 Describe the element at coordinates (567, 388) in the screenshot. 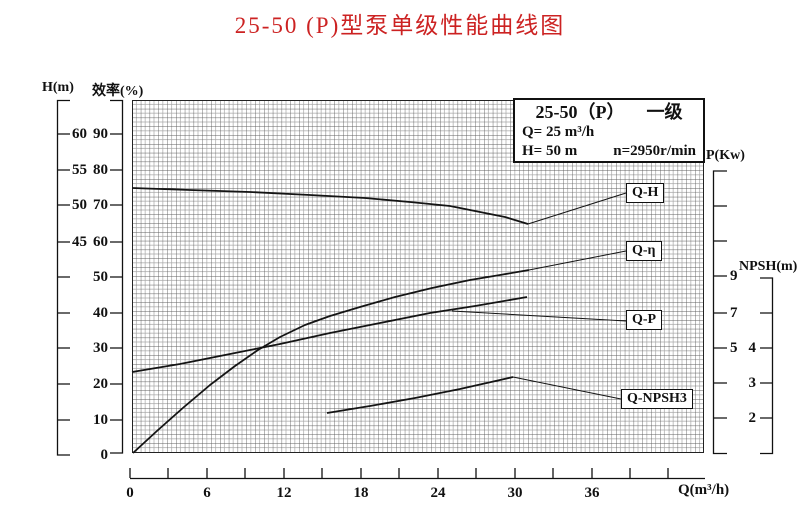

I see `leader-q-npsh3` at that location.